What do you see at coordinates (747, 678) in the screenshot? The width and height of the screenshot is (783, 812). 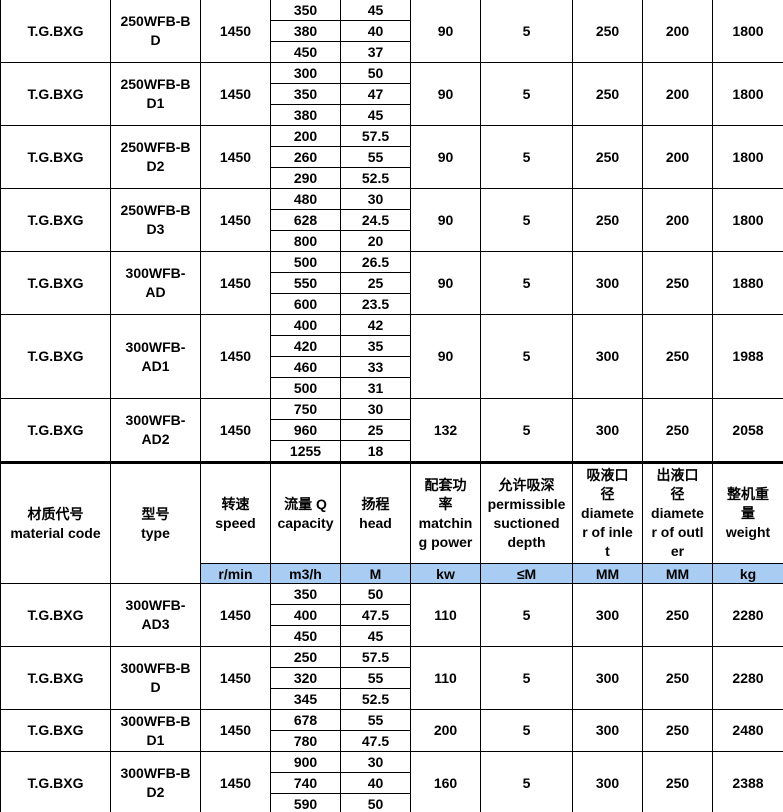 I see `weight: 2280` at bounding box center [747, 678].